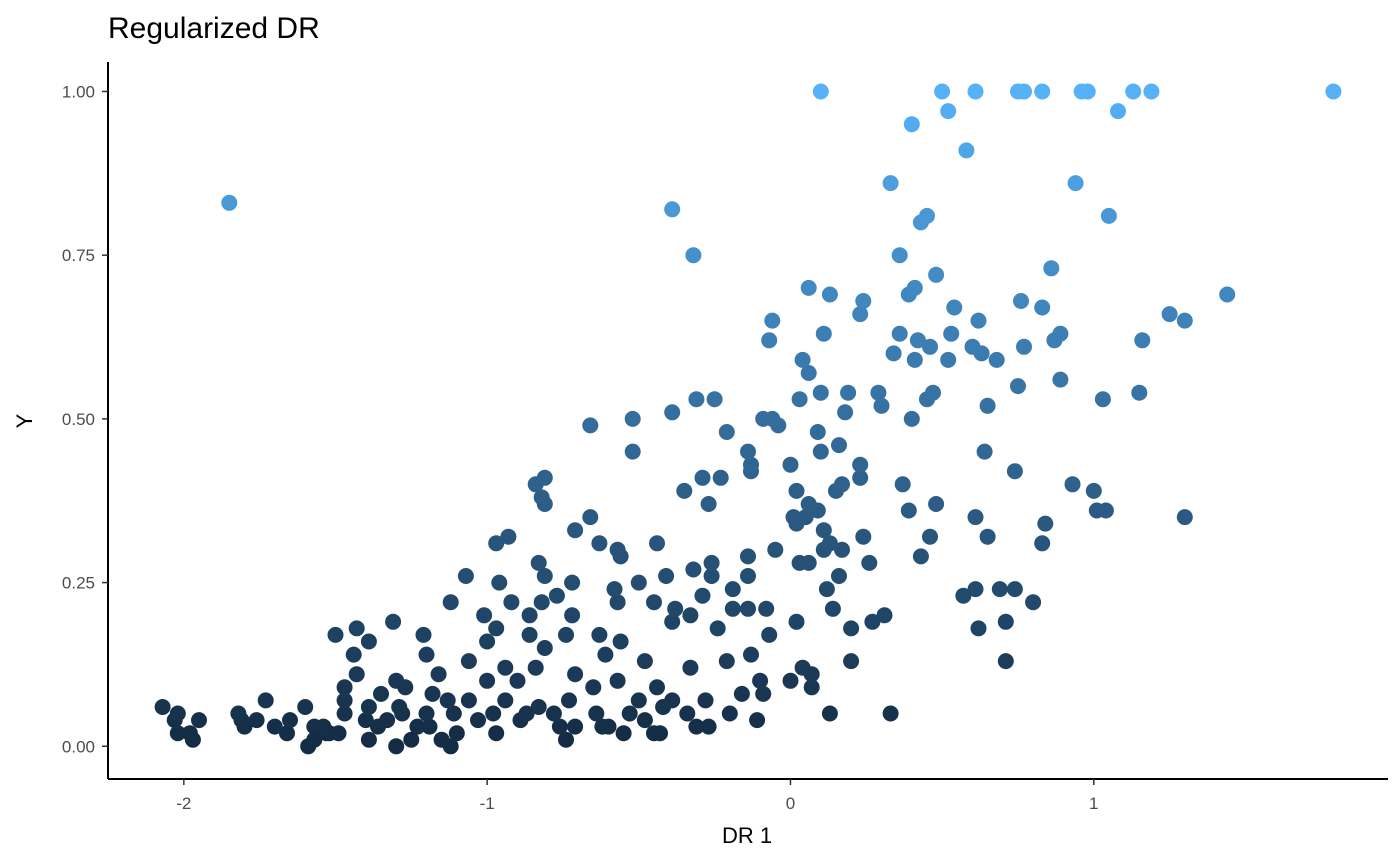 The image size is (1400, 865). Describe the element at coordinates (78, 419) in the screenshot. I see `y-tick-label: 0.50` at that location.